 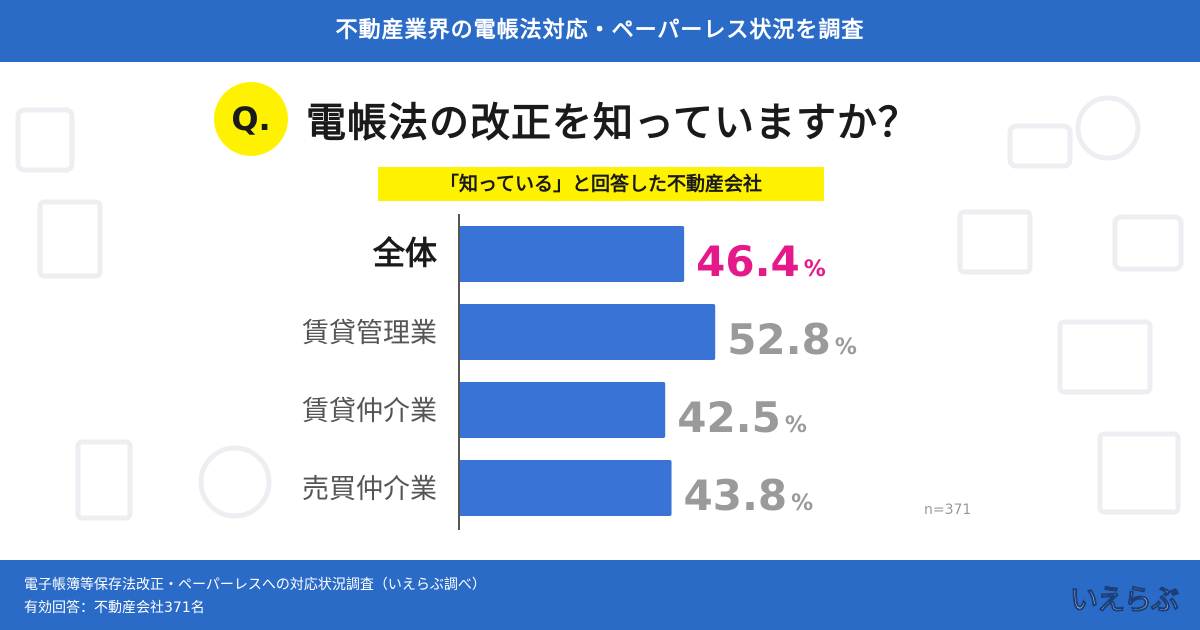 I want to click on logo-text: いえらぶ, so click(x=1124, y=600).